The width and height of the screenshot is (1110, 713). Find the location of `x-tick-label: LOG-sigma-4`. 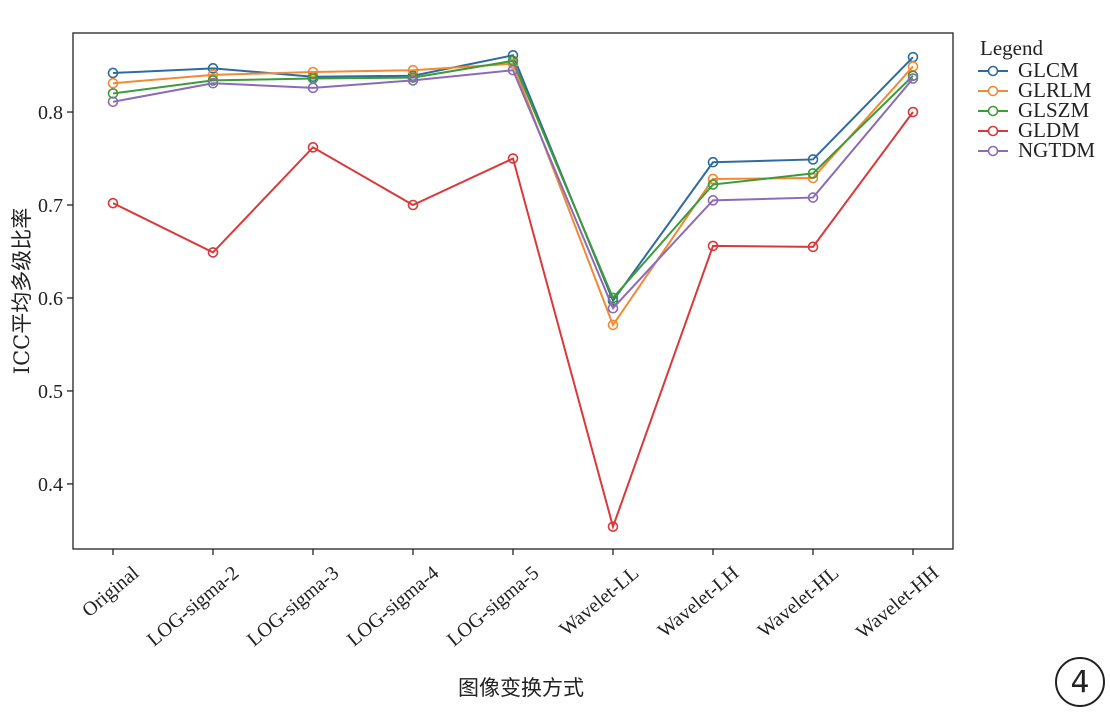

x-tick-label: LOG-sigma-4 is located at coordinates (393, 606).